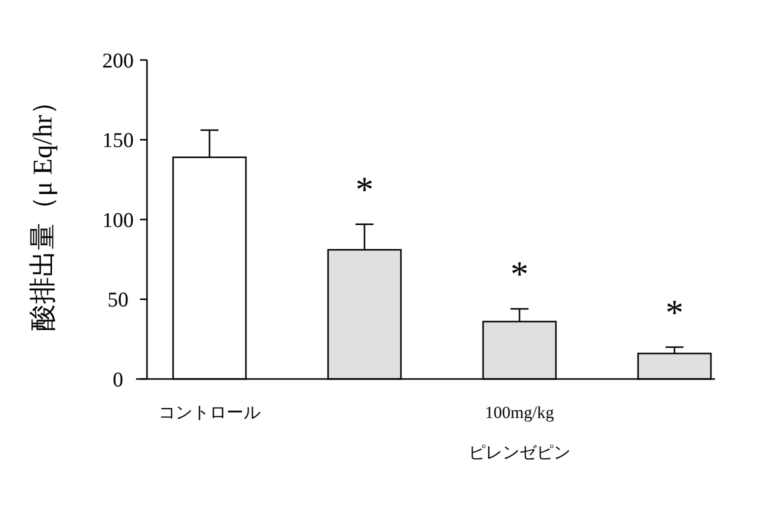  Describe the element at coordinates (519, 432) in the screenshot. I see `category-label: 100mg/kg ピレンゼピン` at that location.